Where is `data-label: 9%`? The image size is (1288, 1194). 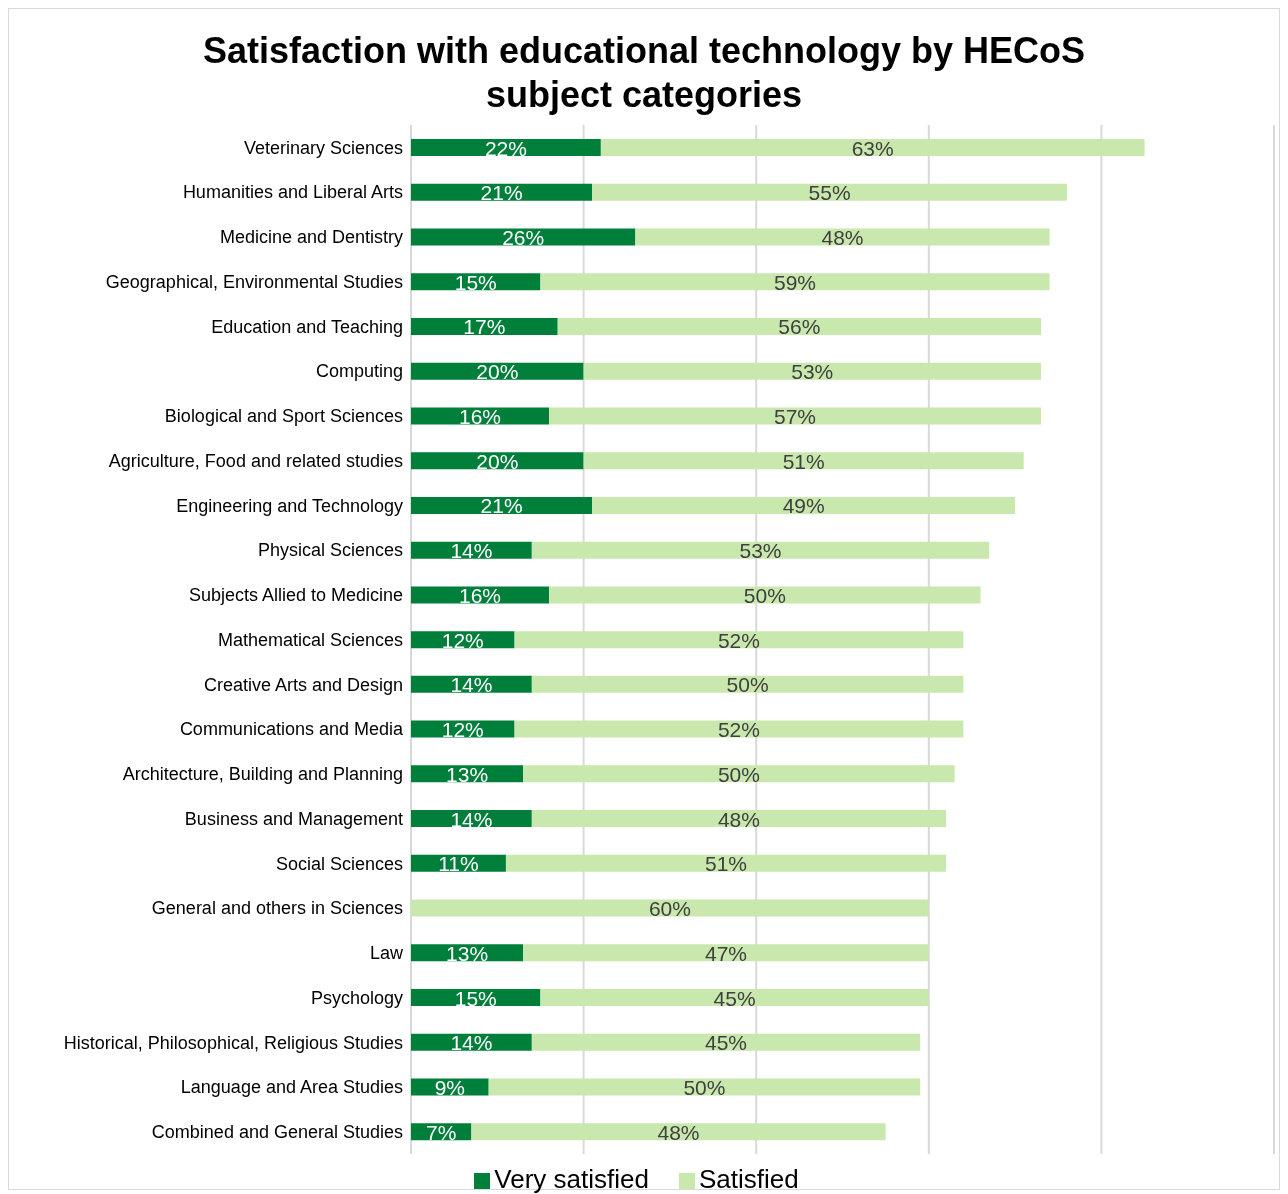 data-label: 9% is located at coordinates (450, 1088).